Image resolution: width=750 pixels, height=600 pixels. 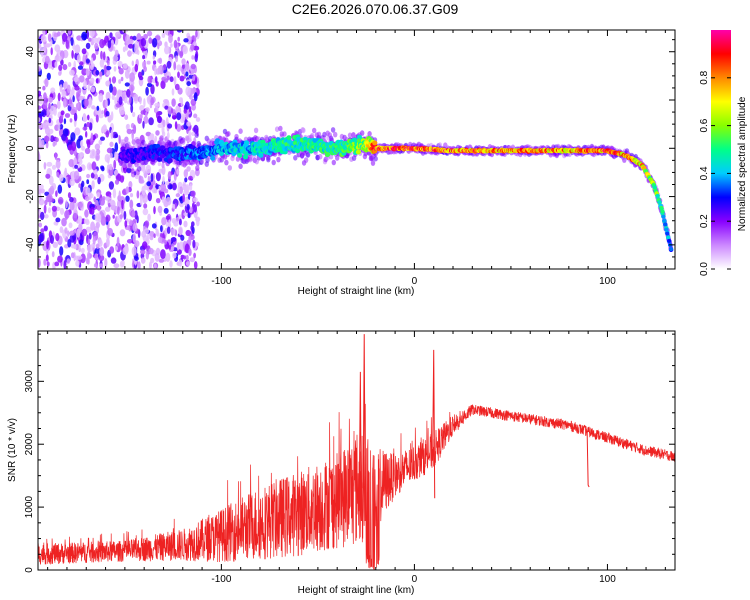 I want to click on snr-spike, so click(x=364, y=427).